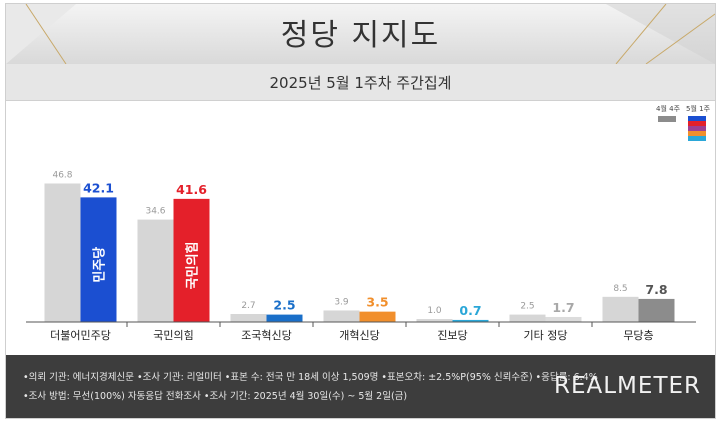 The width and height of the screenshot is (720, 422). I want to click on category-label: 진보당, so click(452, 335).